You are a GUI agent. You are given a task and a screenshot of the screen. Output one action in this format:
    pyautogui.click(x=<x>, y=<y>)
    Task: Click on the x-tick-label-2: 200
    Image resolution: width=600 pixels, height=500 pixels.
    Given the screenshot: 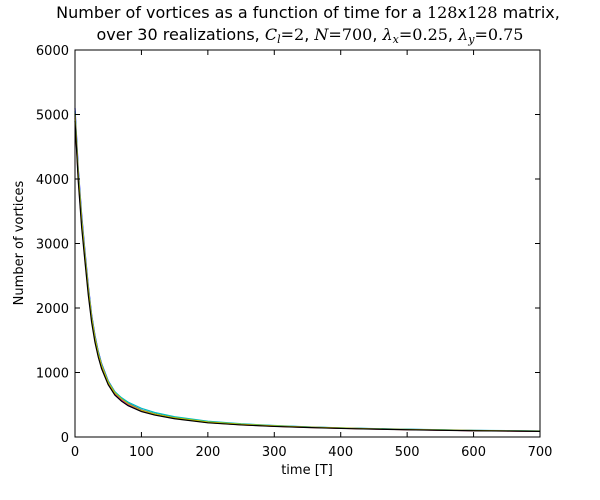 What is the action you would take?
    pyautogui.click(x=207, y=452)
    